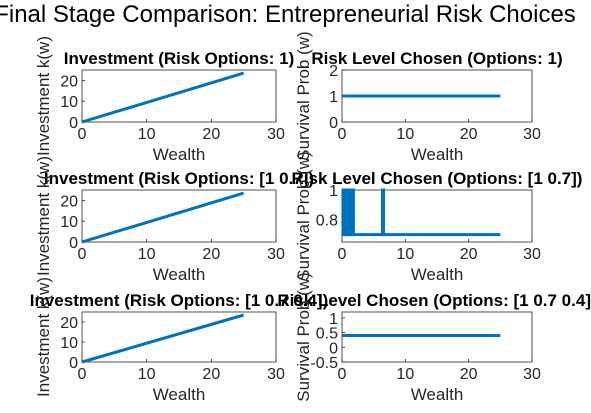 This screenshot has width=591, height=413. What do you see at coordinates (179, 178) in the screenshot?
I see `subplot-title: Investment (Risk Options: [1 0.7])` at bounding box center [179, 178].